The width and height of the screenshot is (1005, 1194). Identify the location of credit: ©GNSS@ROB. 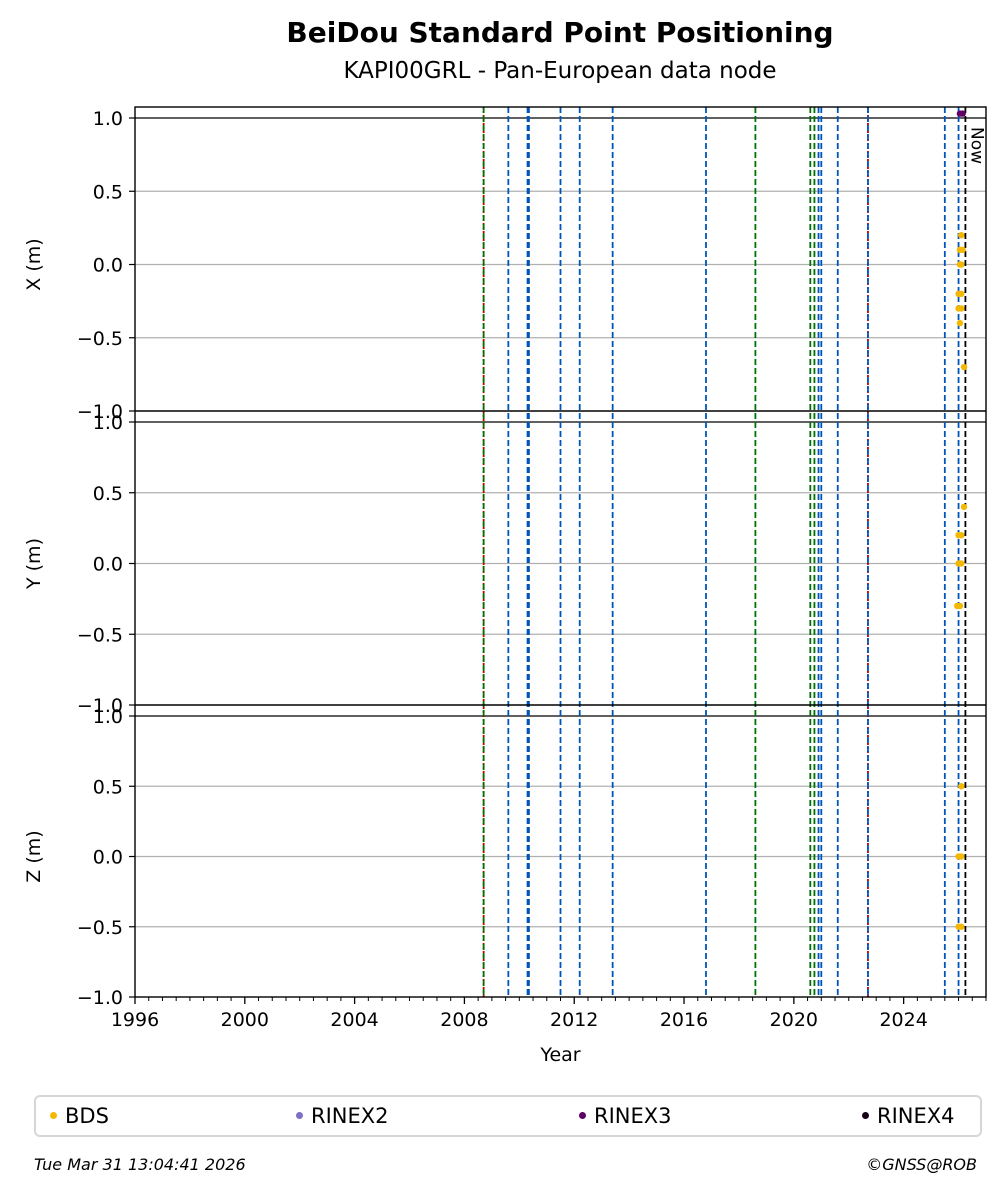
(921, 1164).